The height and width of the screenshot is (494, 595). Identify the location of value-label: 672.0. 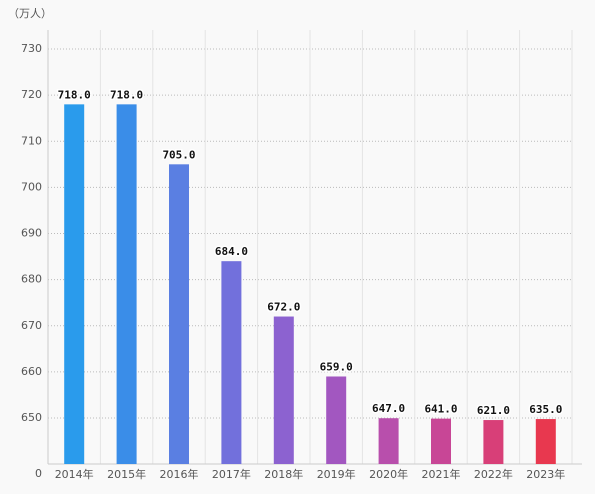
(283, 307).